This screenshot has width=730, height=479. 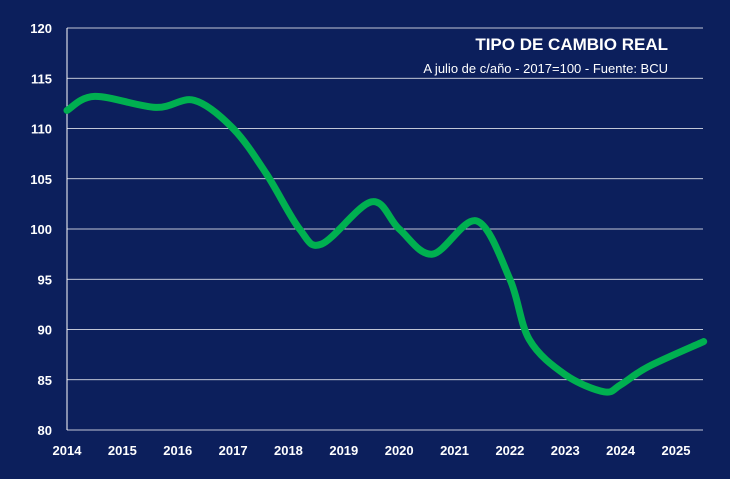 I want to click on x-tick-label: 2022, so click(x=509, y=450).